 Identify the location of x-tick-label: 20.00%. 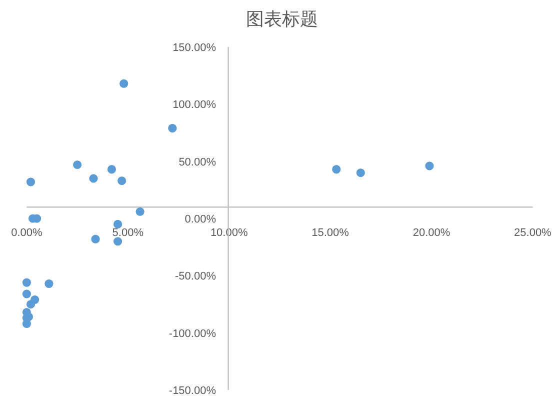
(431, 233).